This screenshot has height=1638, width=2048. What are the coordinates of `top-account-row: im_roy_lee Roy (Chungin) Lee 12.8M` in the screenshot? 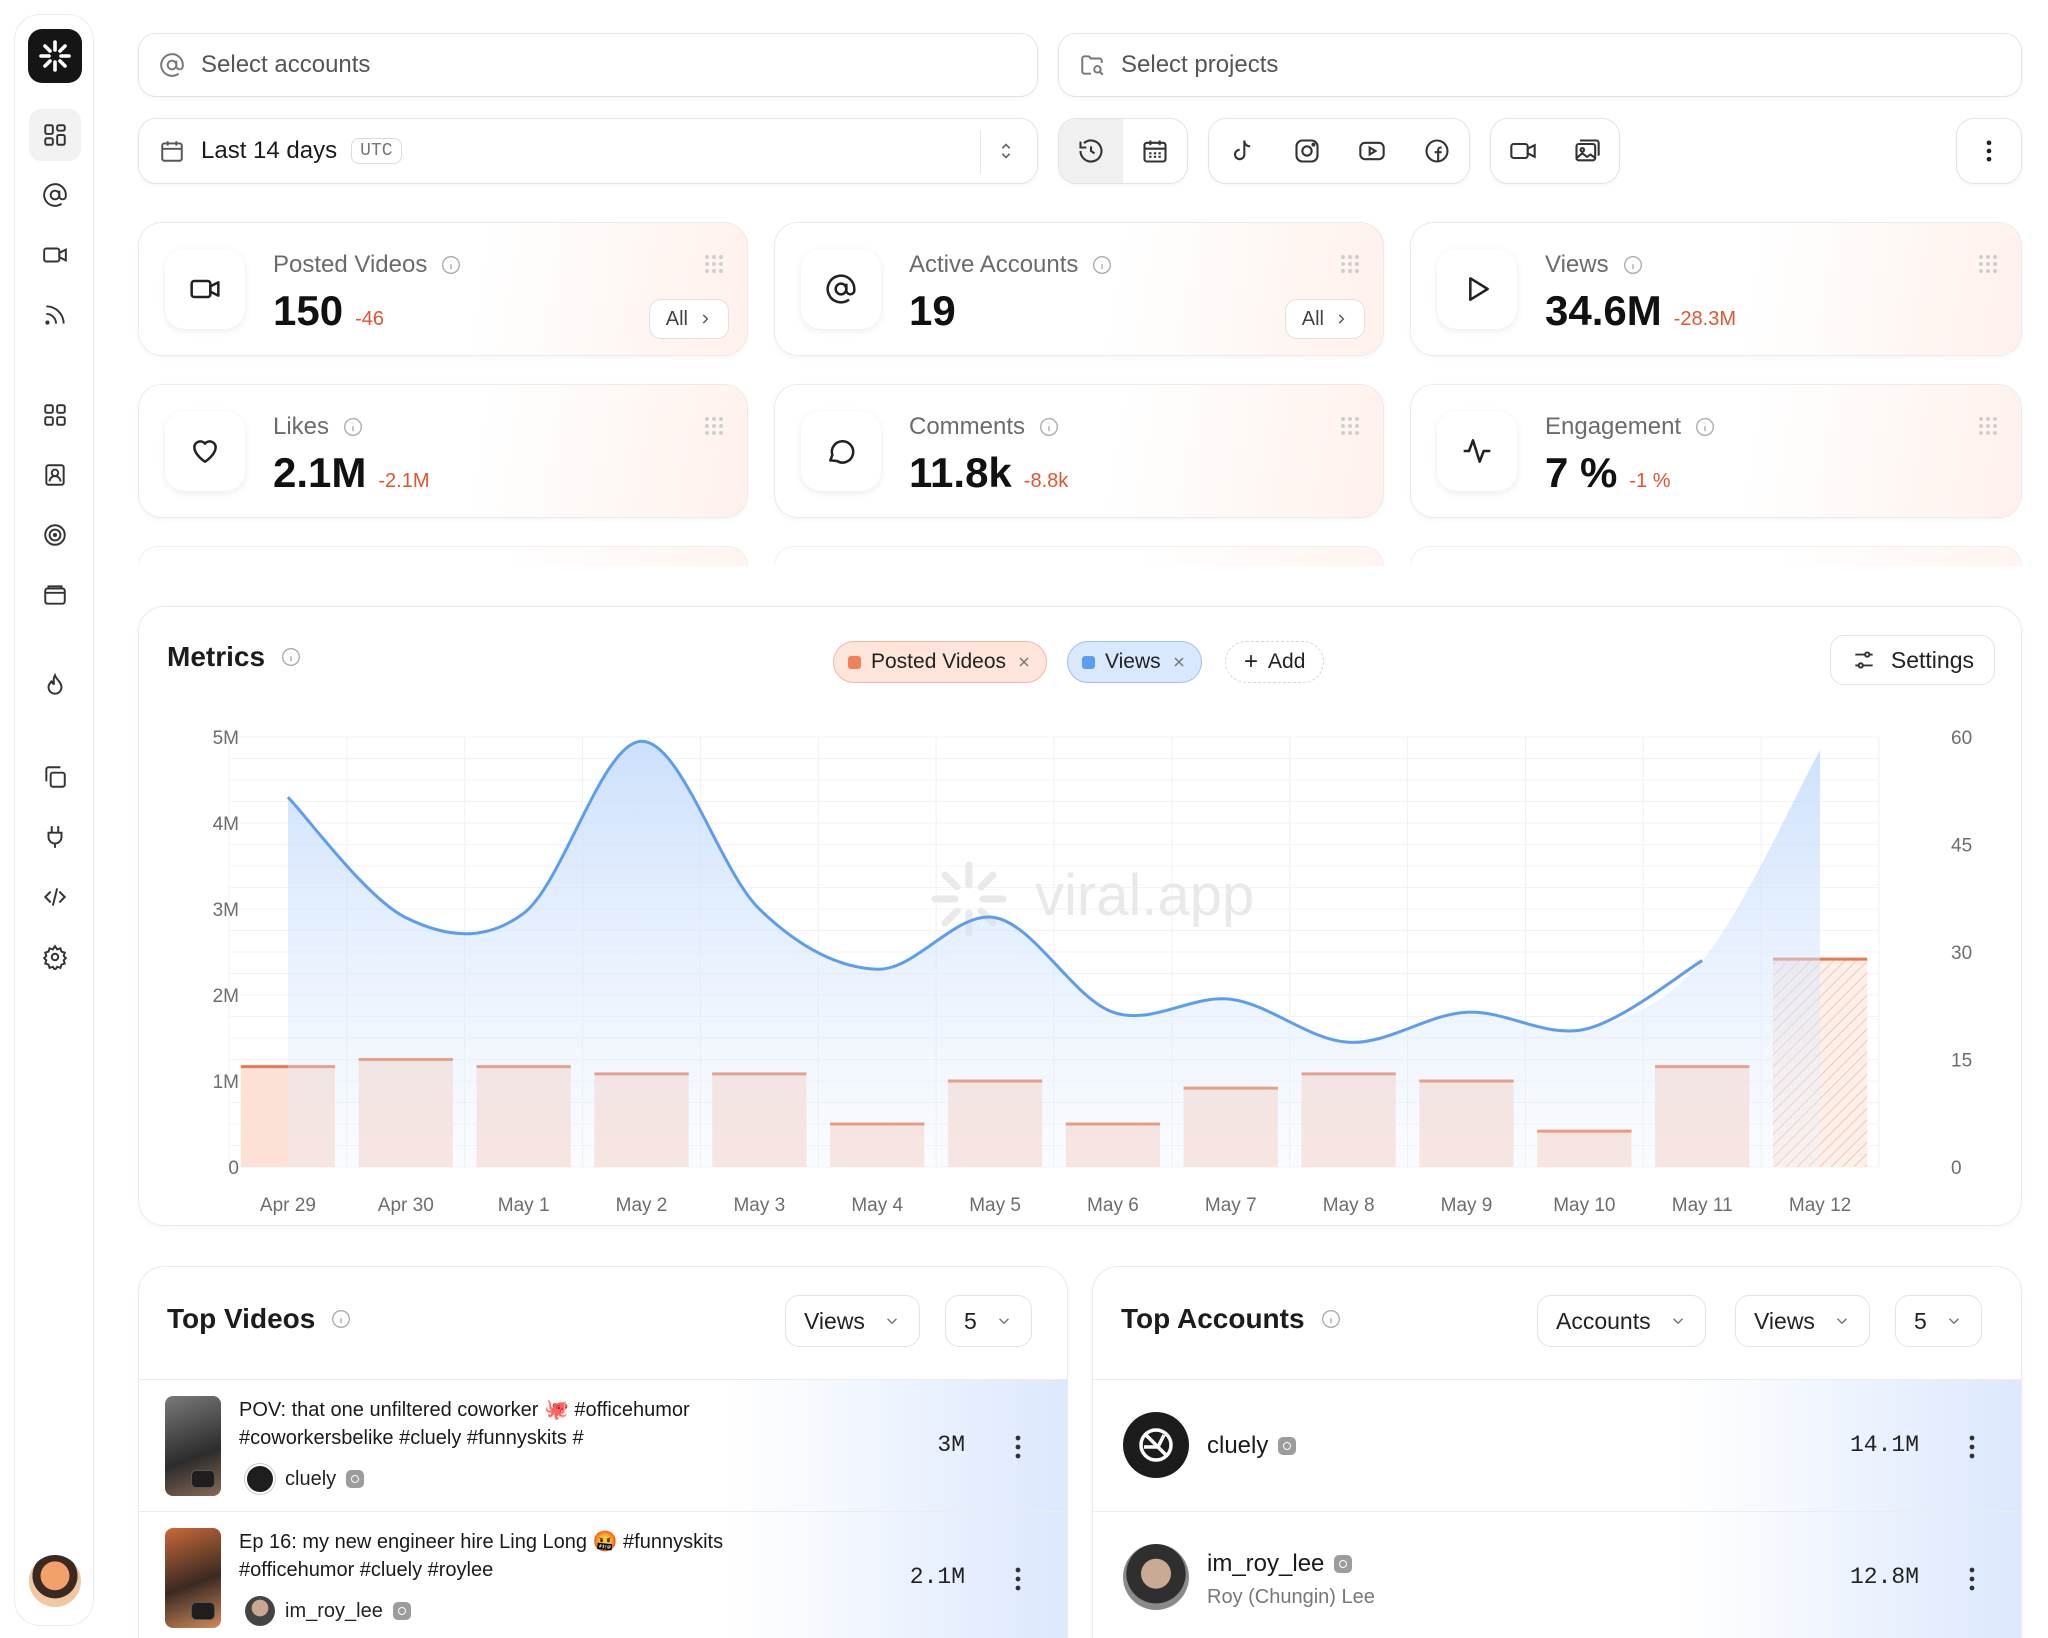 It's located at (1557, 1574).